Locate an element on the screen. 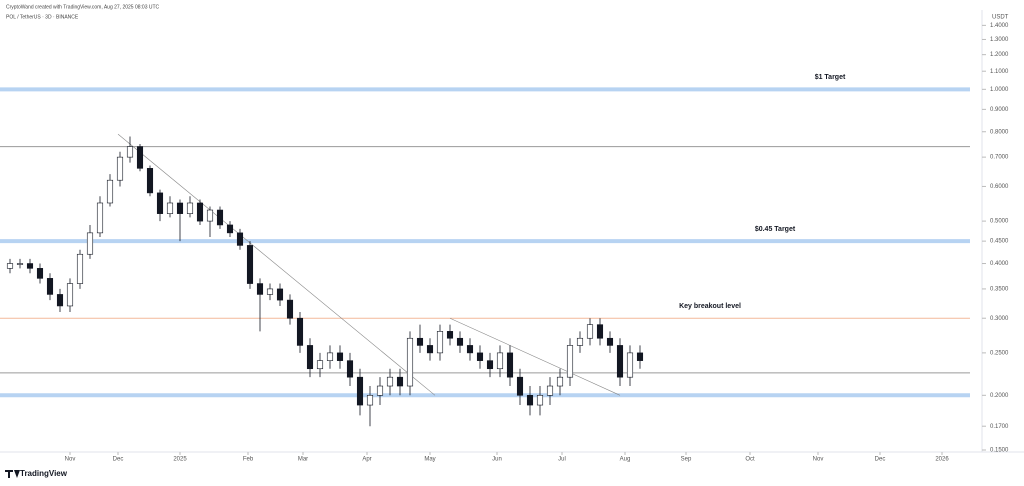  y-tick-label: 1.2000 is located at coordinates (999, 55).